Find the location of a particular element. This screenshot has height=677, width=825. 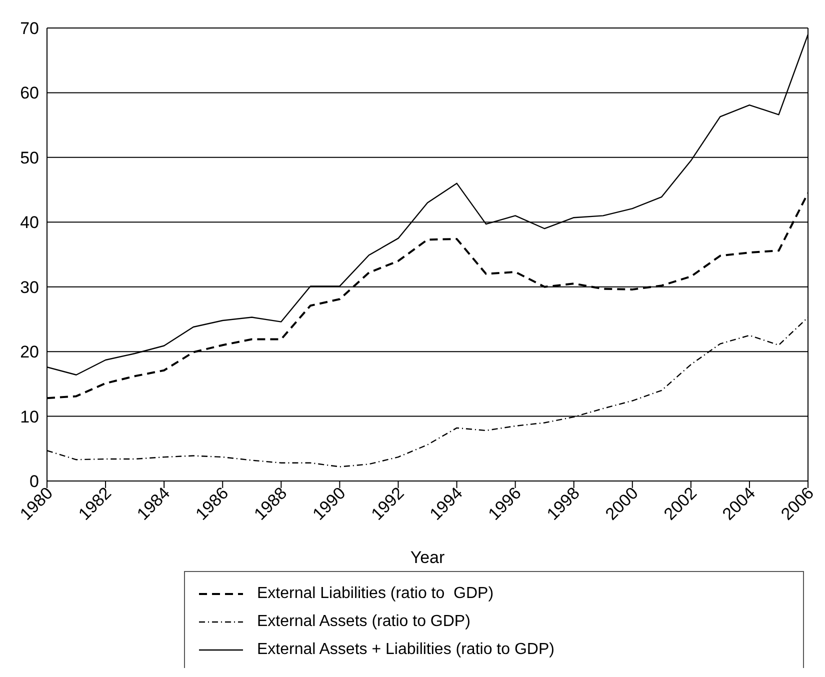

legend-label: External Liabilities (ratio to GDP) is located at coordinates (375, 594).